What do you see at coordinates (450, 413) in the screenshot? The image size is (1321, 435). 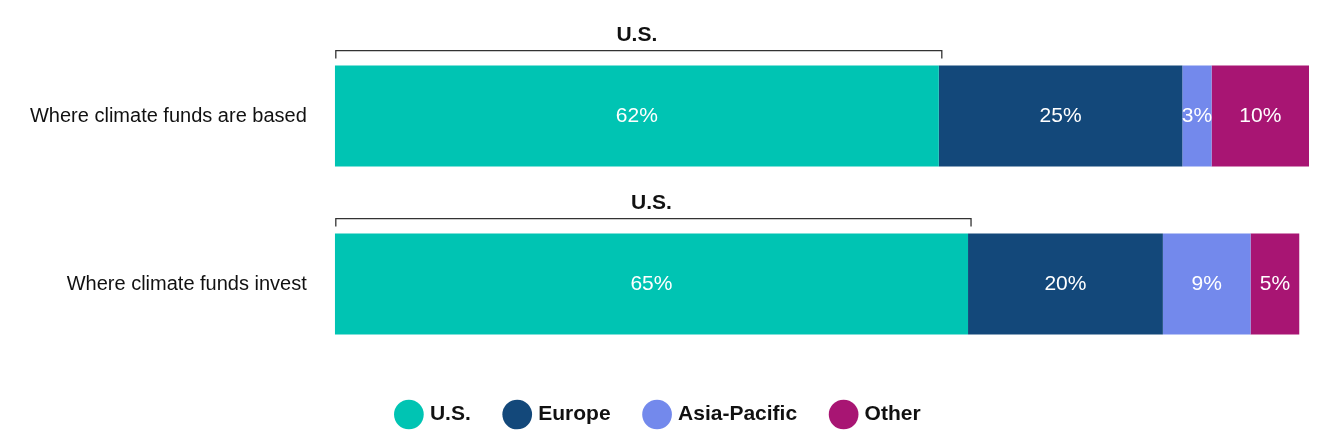 I see `legend-label: U.S.` at bounding box center [450, 413].